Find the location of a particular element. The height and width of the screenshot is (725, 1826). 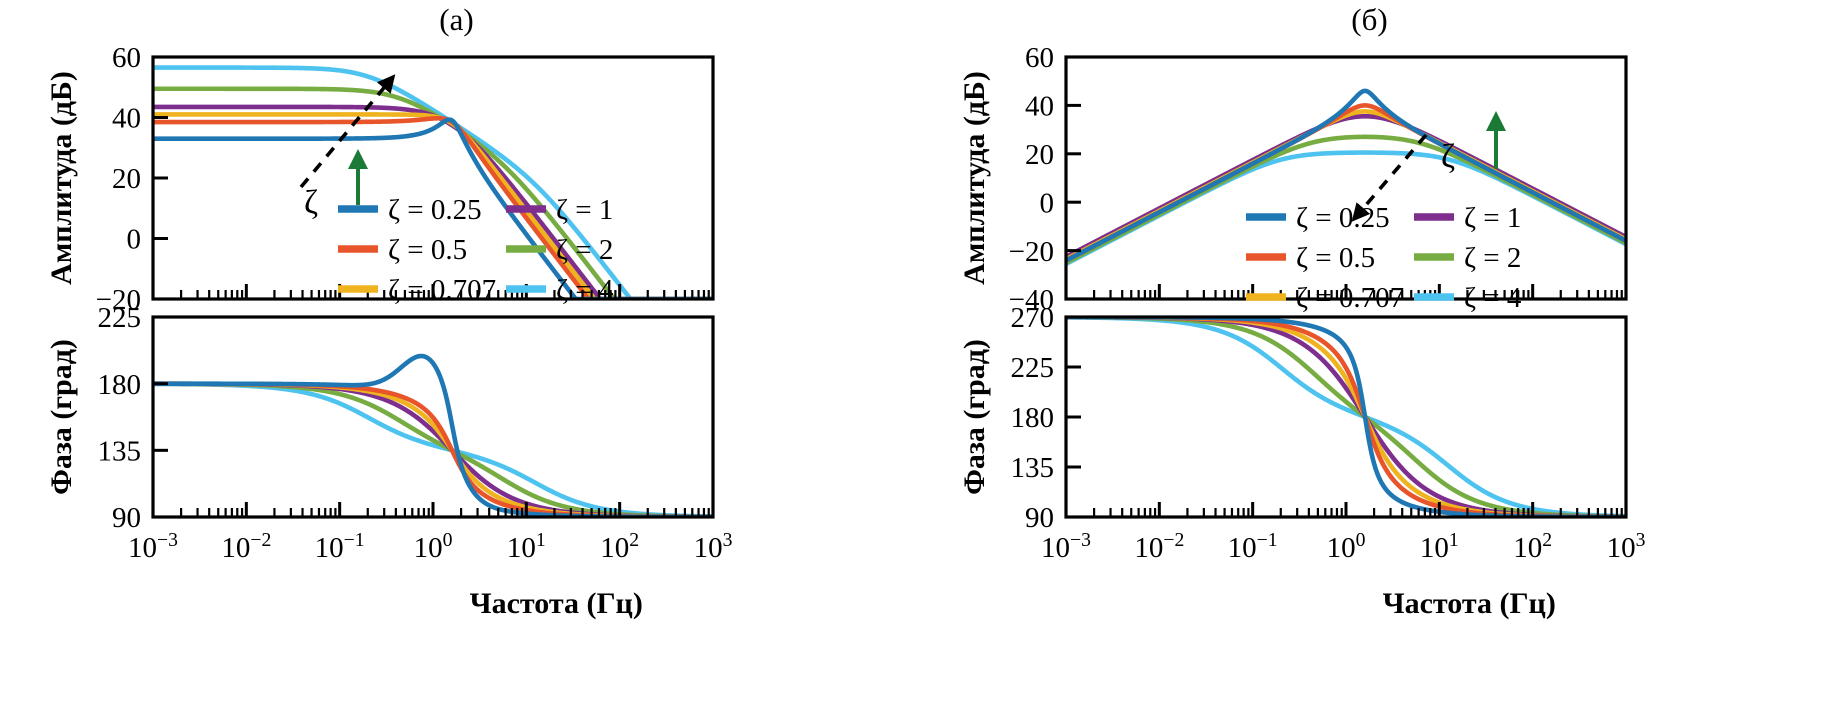

panel-a-title: (а) is located at coordinates (456, 19).